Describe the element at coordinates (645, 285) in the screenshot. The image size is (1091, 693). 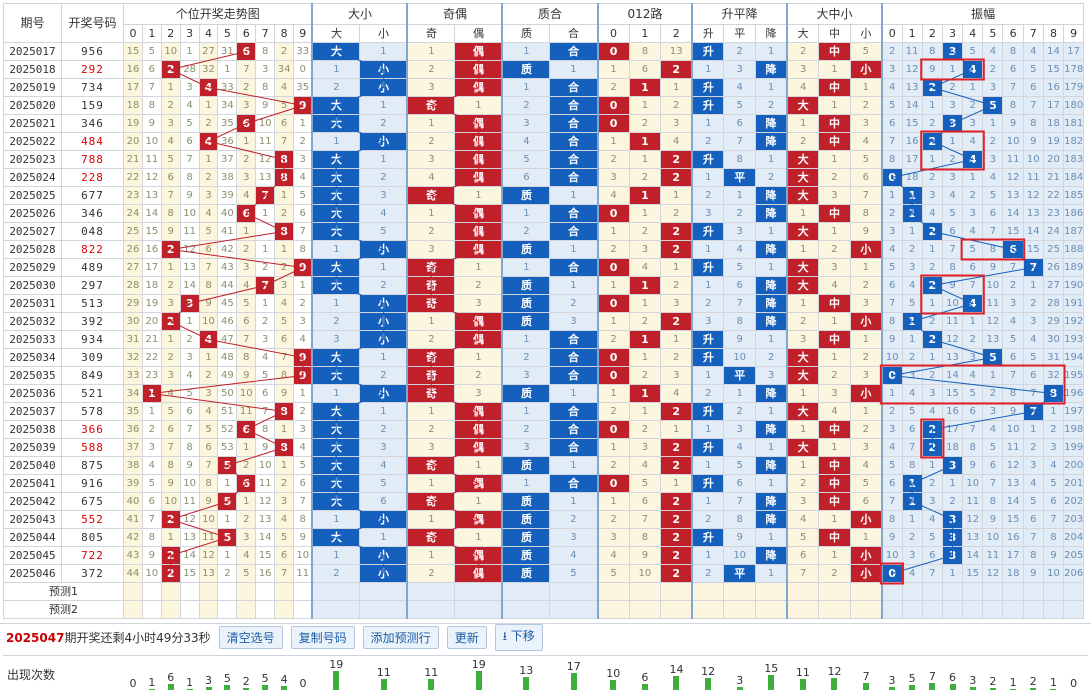
I see `route-hit: 1` at that location.